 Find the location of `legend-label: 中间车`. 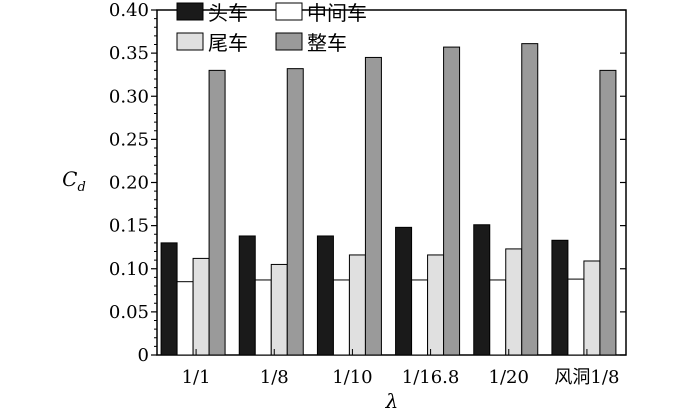

legend-label: 中间车 is located at coordinates (337, 13).